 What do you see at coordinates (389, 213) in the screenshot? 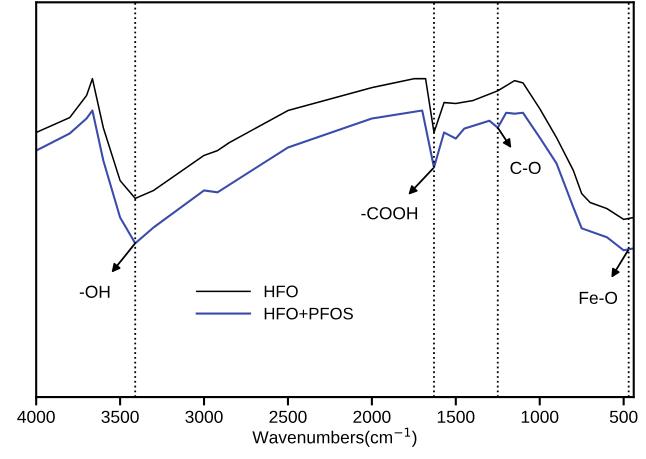
I see `annotation: -COOH` at bounding box center [389, 213].